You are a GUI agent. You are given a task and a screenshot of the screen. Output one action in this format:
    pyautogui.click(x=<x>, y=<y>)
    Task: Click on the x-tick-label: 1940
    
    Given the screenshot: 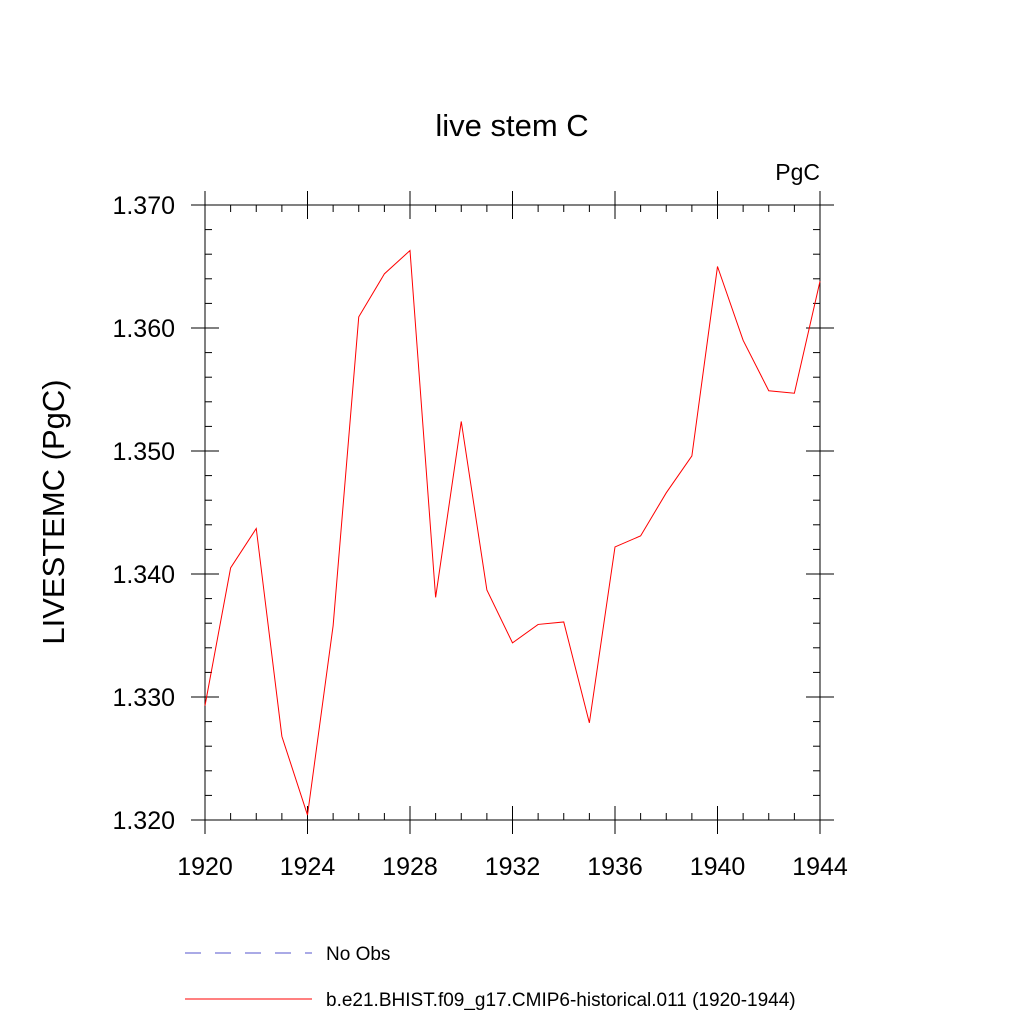 What is the action you would take?
    pyautogui.click(x=718, y=867)
    